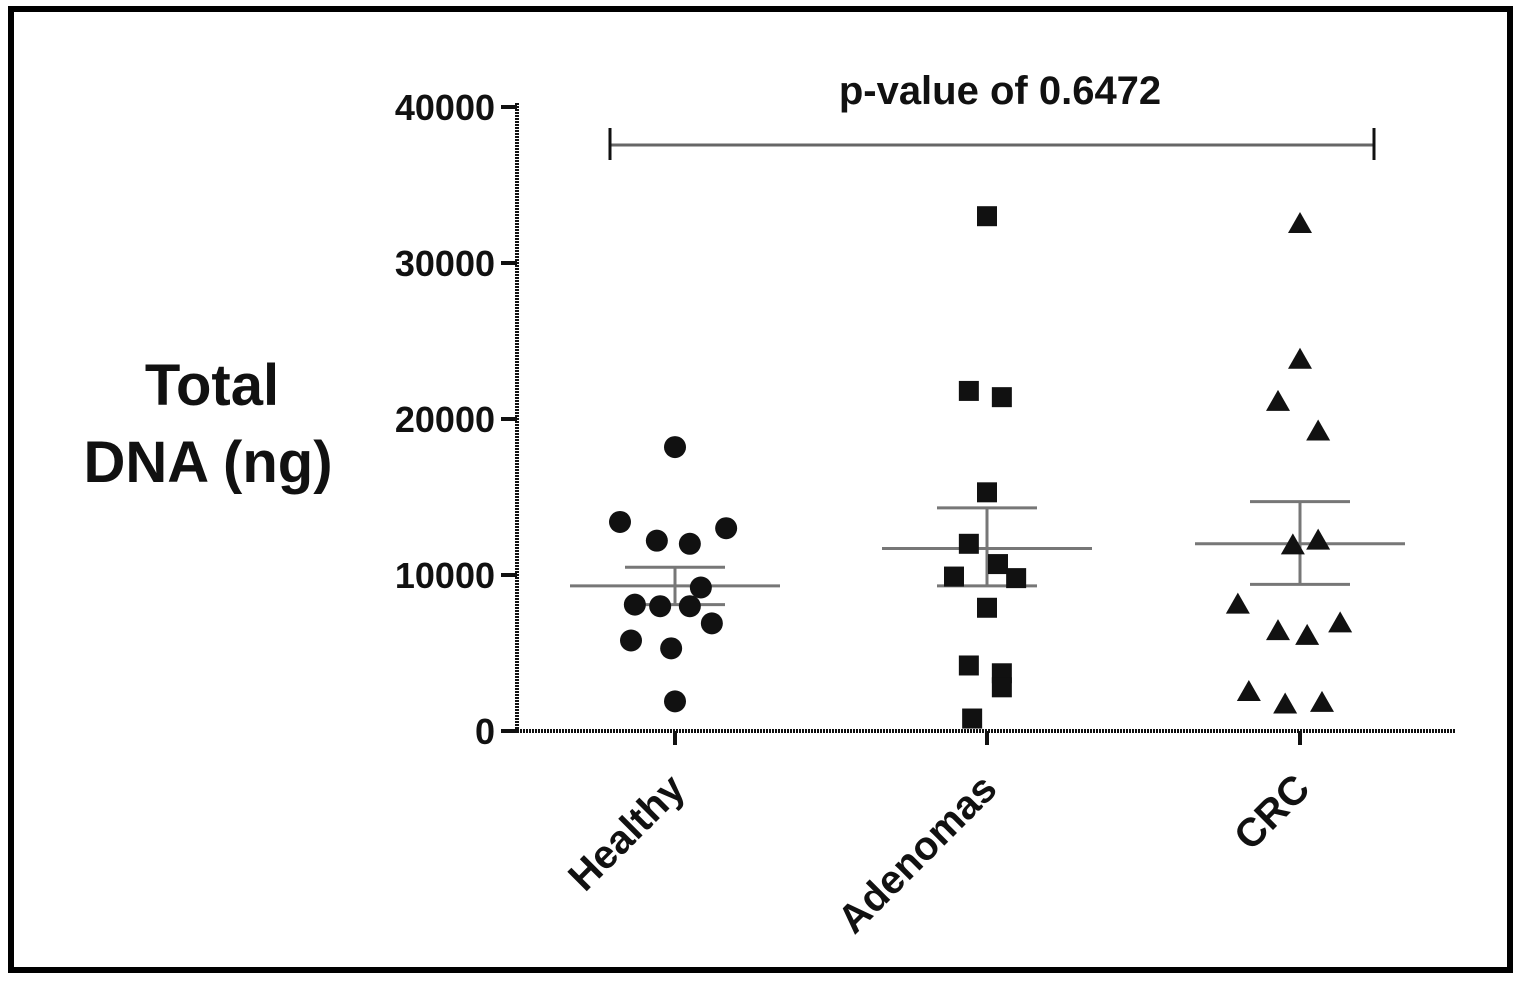 Image resolution: width=1531 pixels, height=991 pixels. What do you see at coordinates (1000, 91) in the screenshot?
I see `p-value-annotation: p-value of 0.6472` at bounding box center [1000, 91].